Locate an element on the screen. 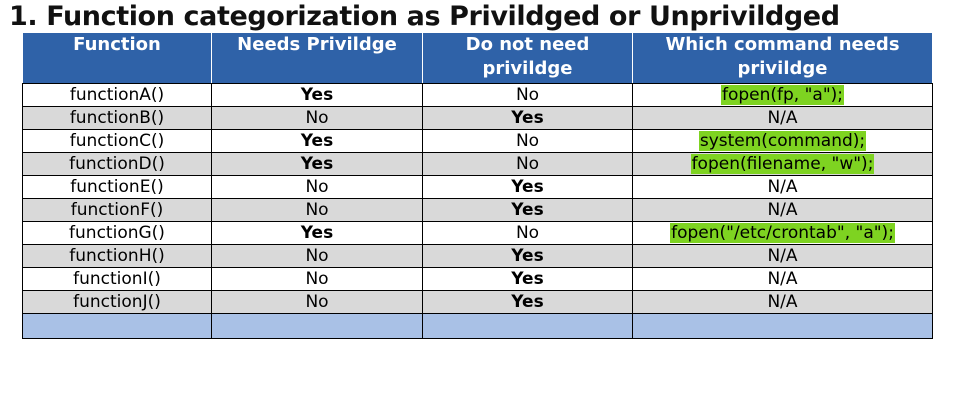  function-cell: functionJ() is located at coordinates (117, 302).